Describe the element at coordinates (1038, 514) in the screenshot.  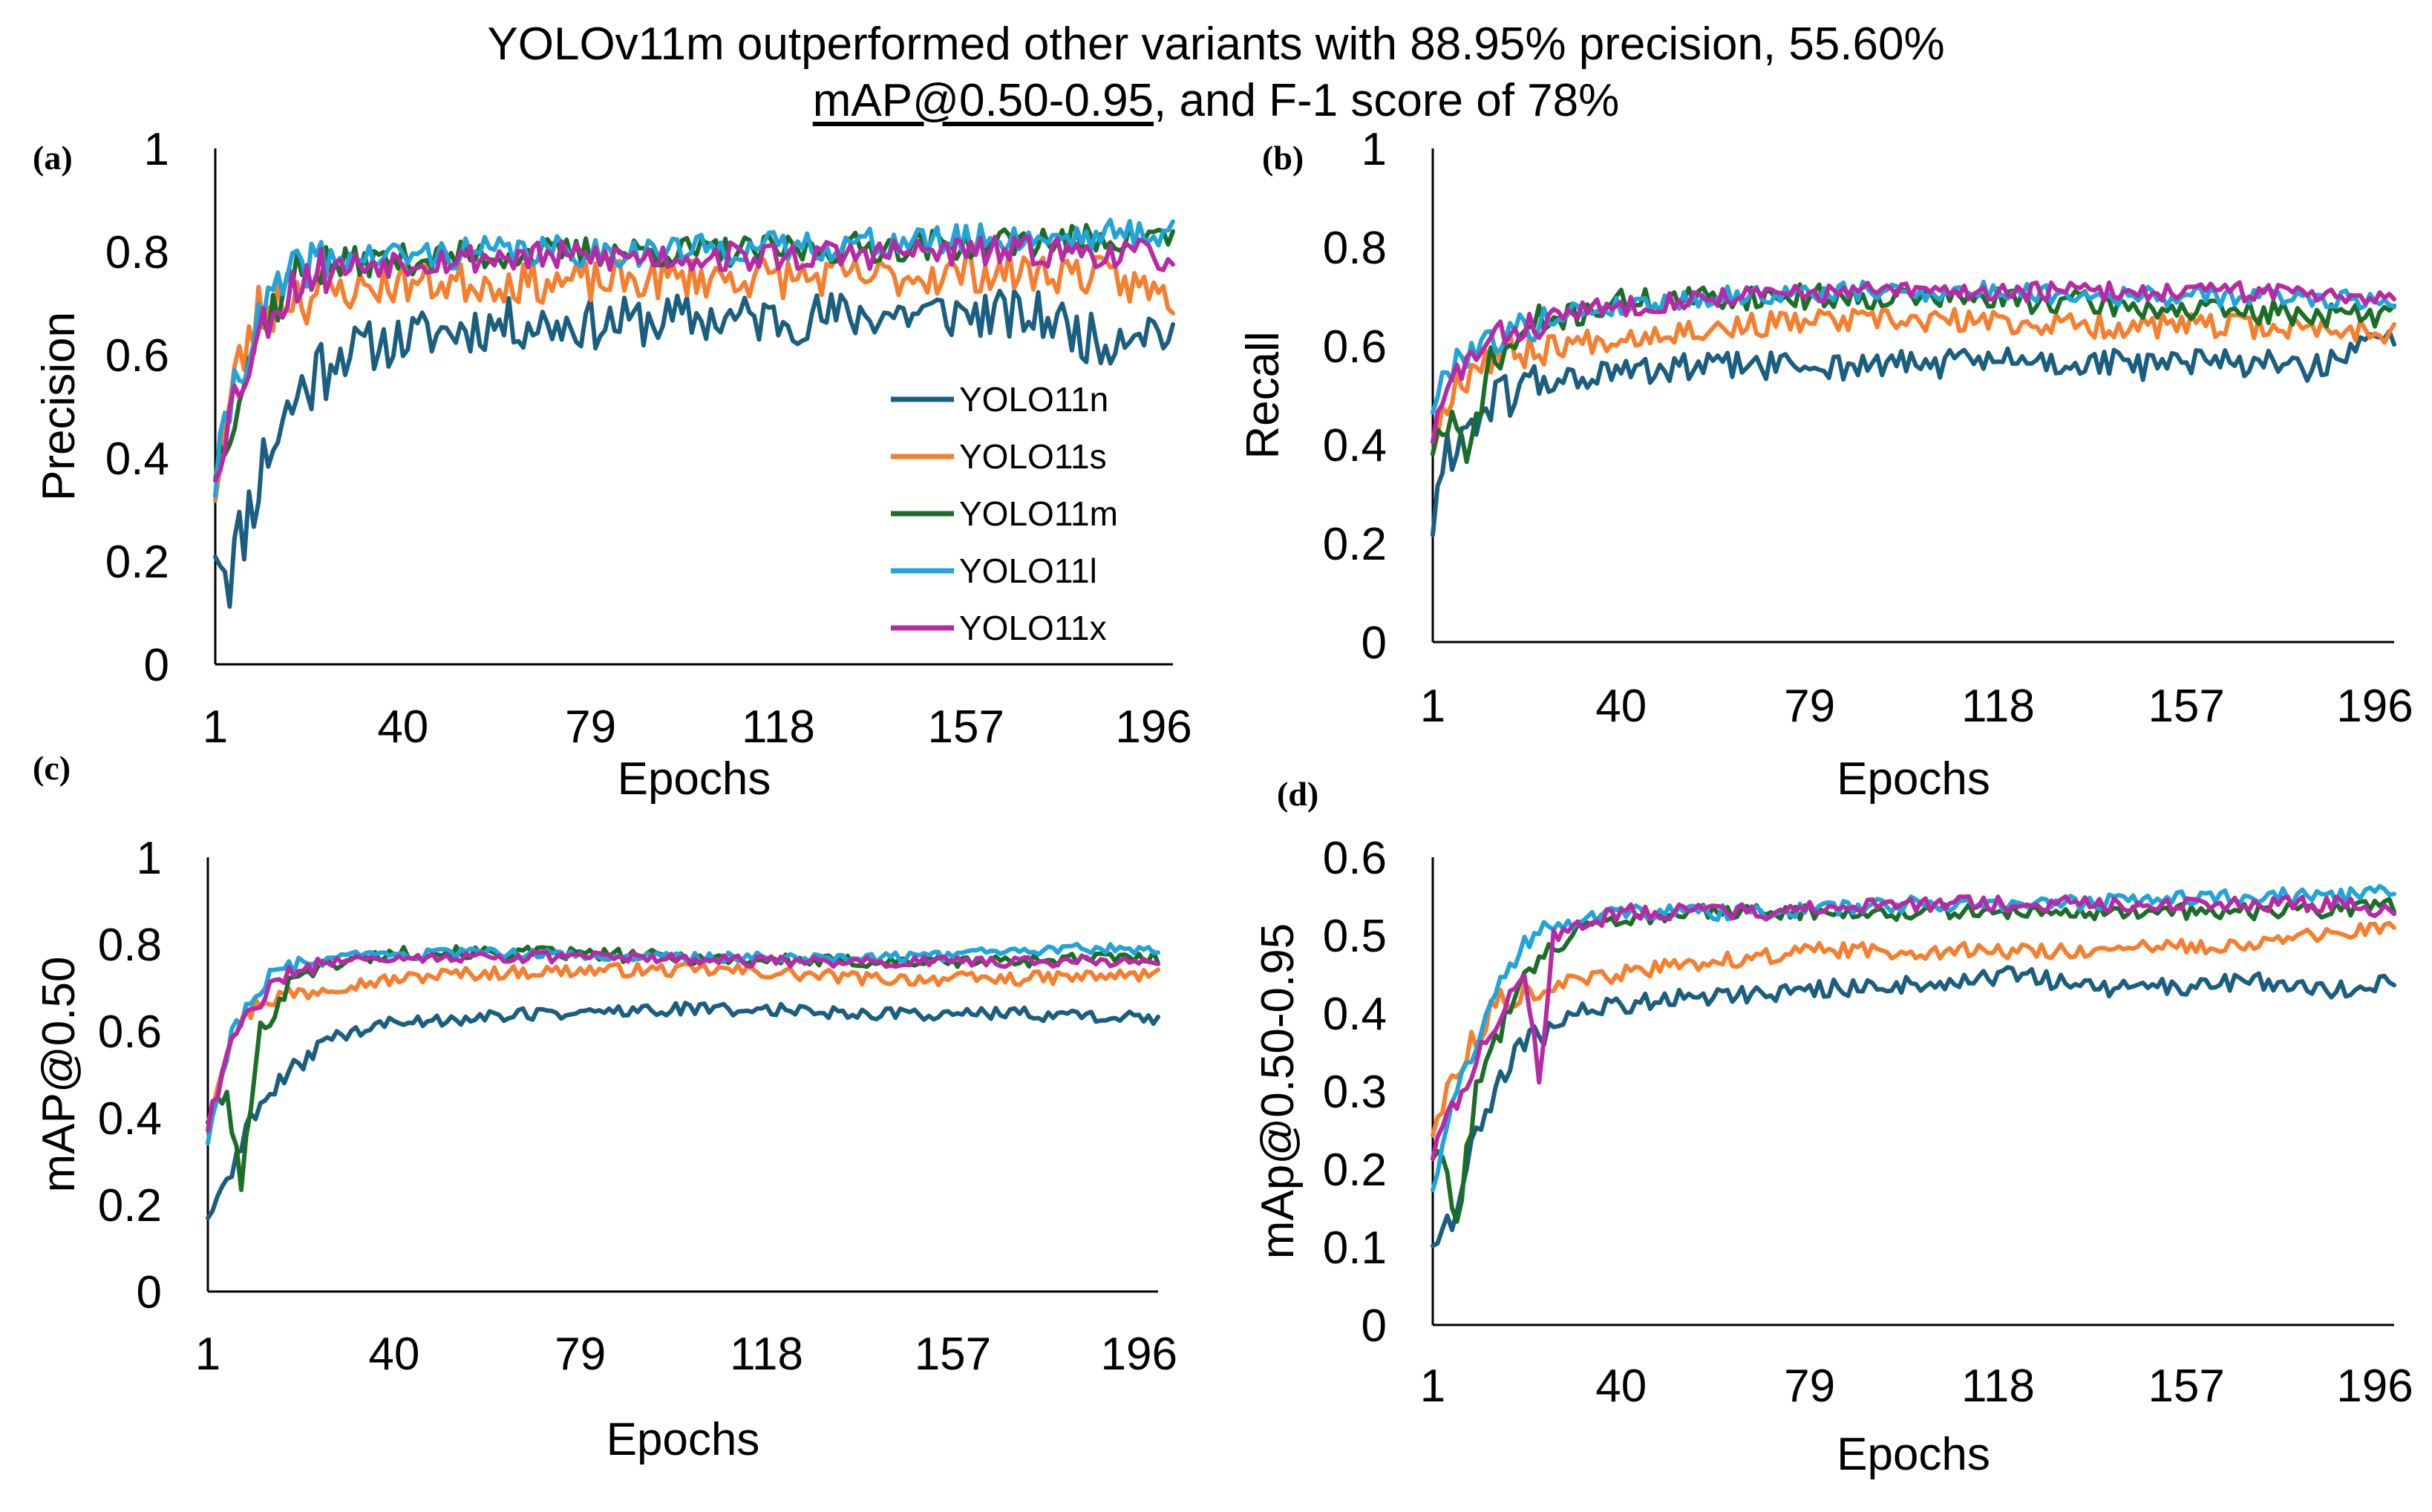
I see `legend-entry: YOLO11m` at that location.